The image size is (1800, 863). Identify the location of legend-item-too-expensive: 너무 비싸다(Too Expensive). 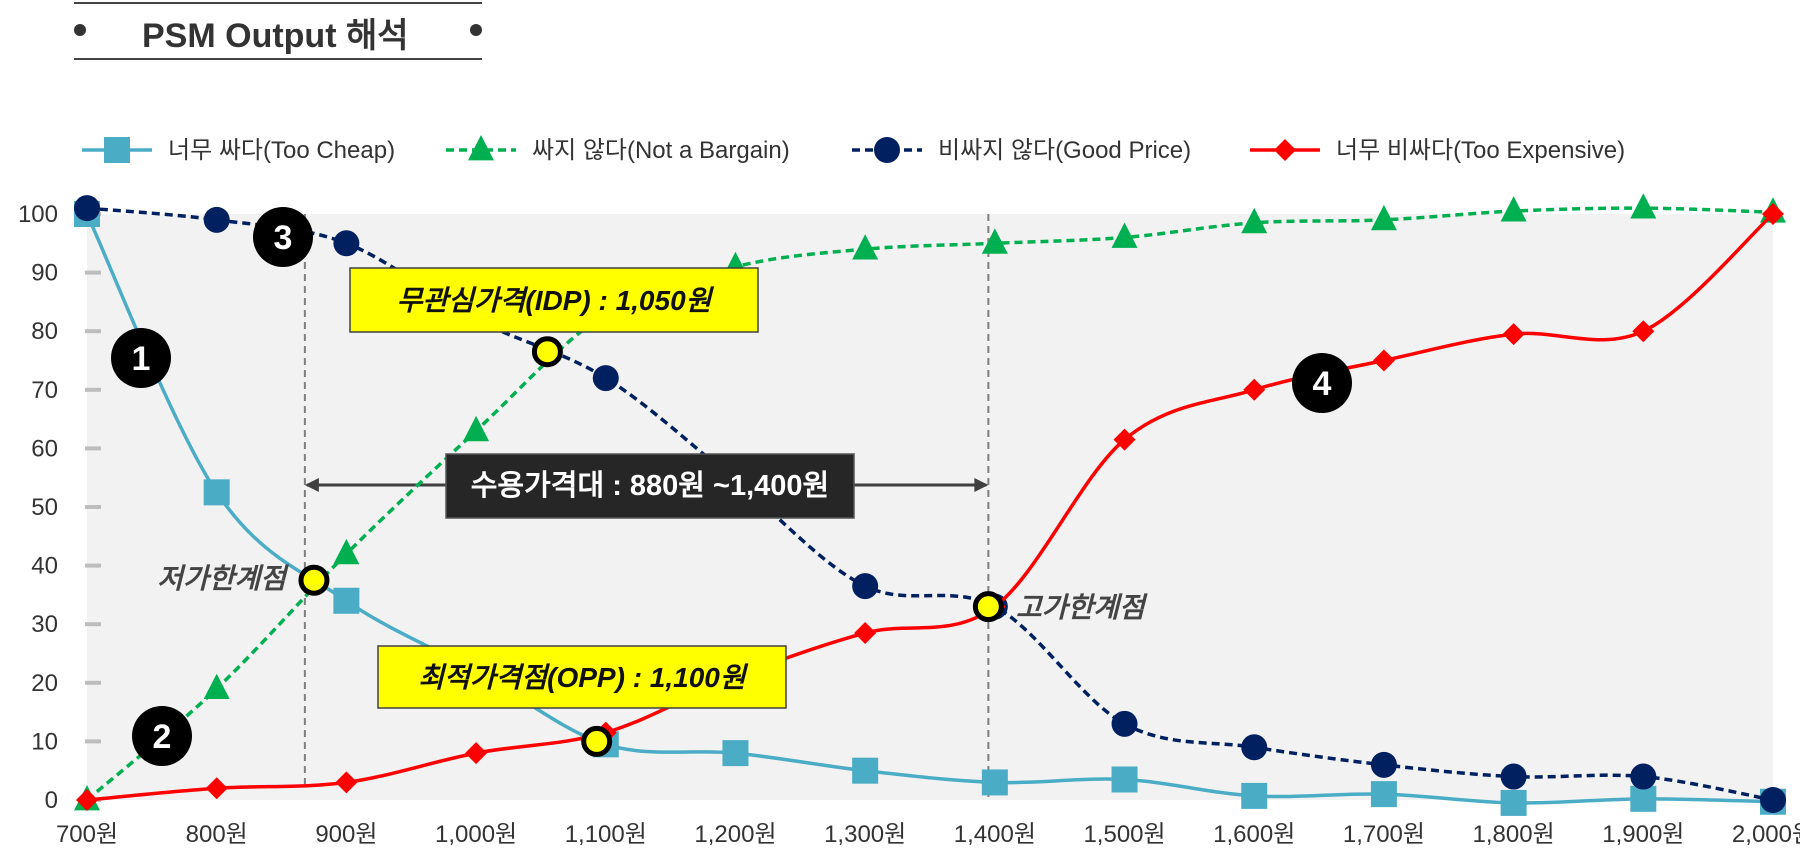
(1437, 150).